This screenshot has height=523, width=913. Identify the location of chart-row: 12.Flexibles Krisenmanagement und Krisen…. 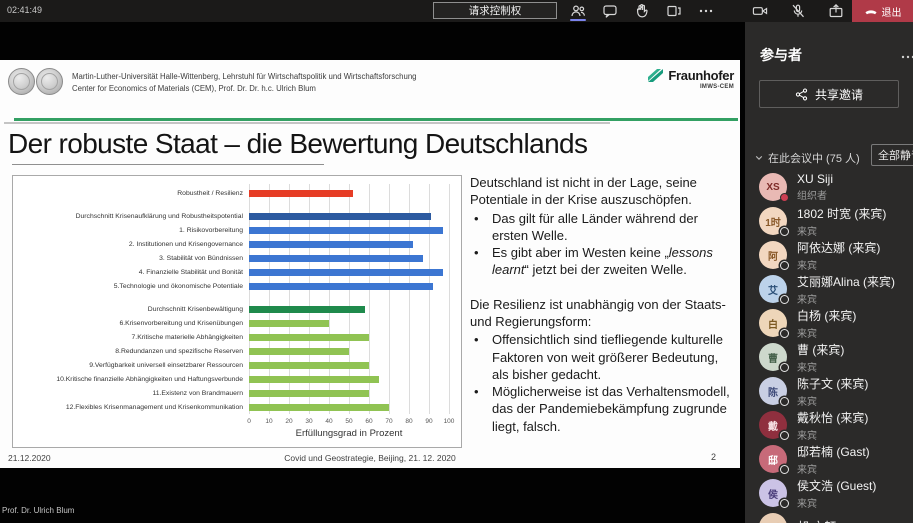
(234, 407).